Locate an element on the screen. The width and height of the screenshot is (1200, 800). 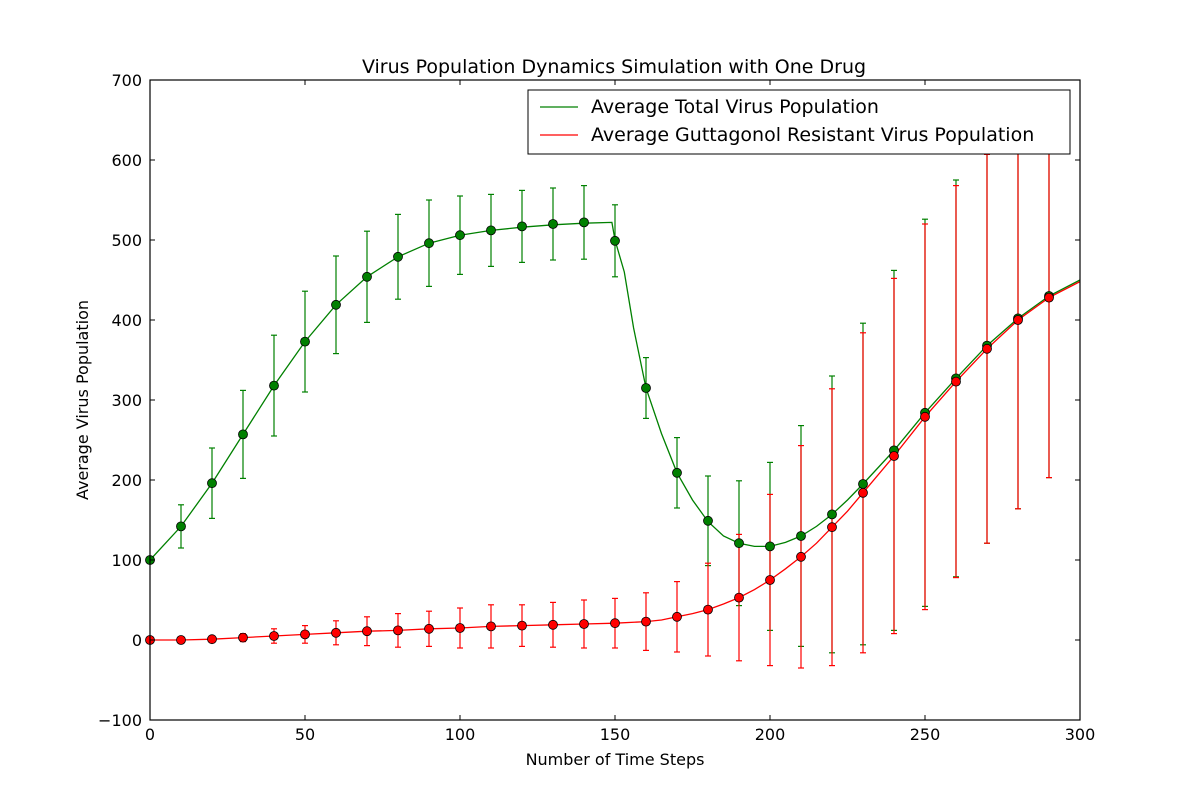
y-tick-label: −100 is located at coordinates (120, 720).